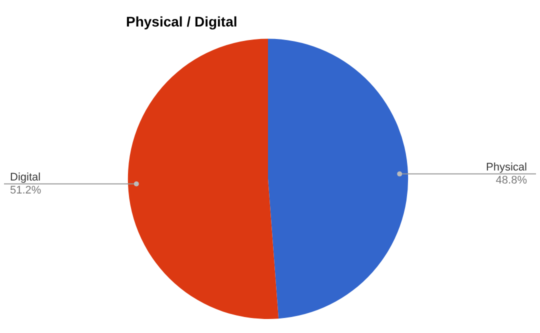 The width and height of the screenshot is (540, 333). I want to click on chart-title: Physical / Digital, so click(182, 21).